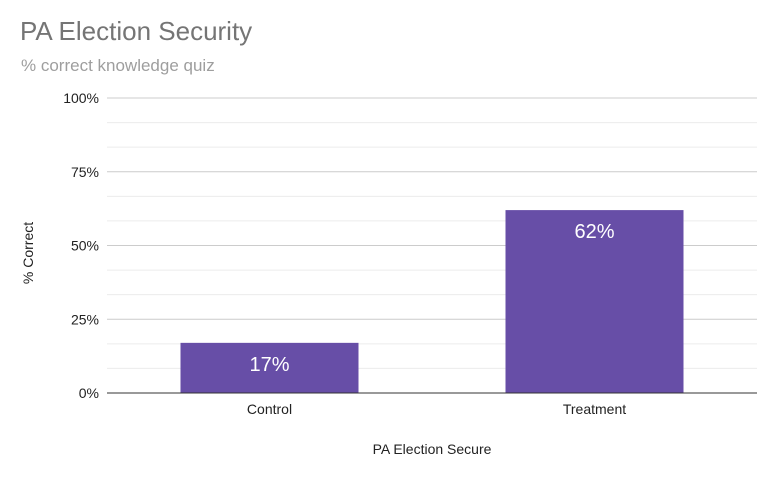  Describe the element at coordinates (85, 172) in the screenshot. I see `y-tick-label: 75%` at that location.